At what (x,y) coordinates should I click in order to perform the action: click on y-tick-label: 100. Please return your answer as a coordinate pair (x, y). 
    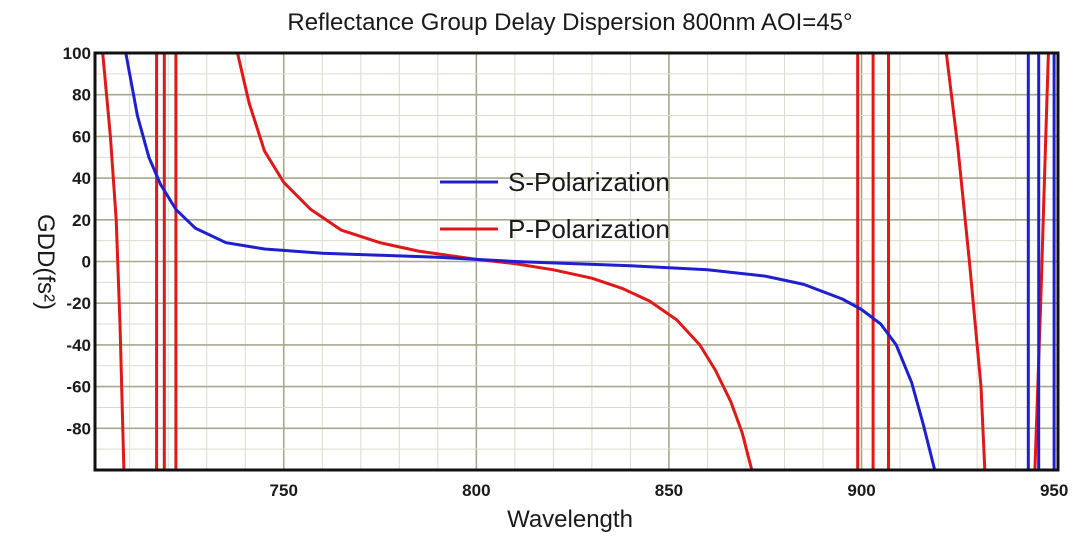
    Looking at the image, I should click on (77, 53).